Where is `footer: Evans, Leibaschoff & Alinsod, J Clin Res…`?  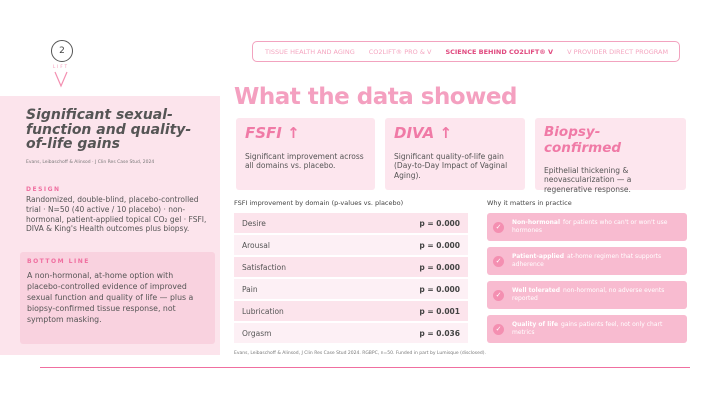
footer: Evans, Leibaschoff & Alinsod, J Clin Res… is located at coordinates (360, 353).